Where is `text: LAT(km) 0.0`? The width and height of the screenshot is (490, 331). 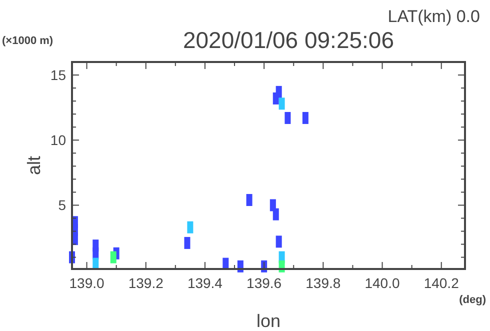
text: LAT(km) 0.0 is located at coordinates (434, 16).